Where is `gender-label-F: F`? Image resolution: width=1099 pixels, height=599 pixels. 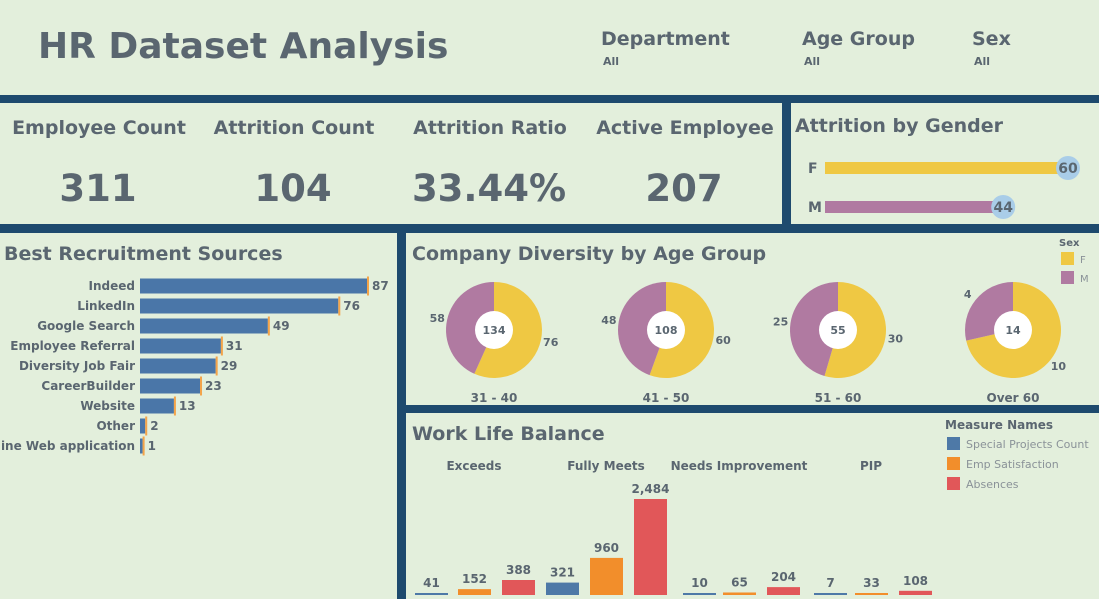
gender-label-F: F is located at coordinates (813, 169).